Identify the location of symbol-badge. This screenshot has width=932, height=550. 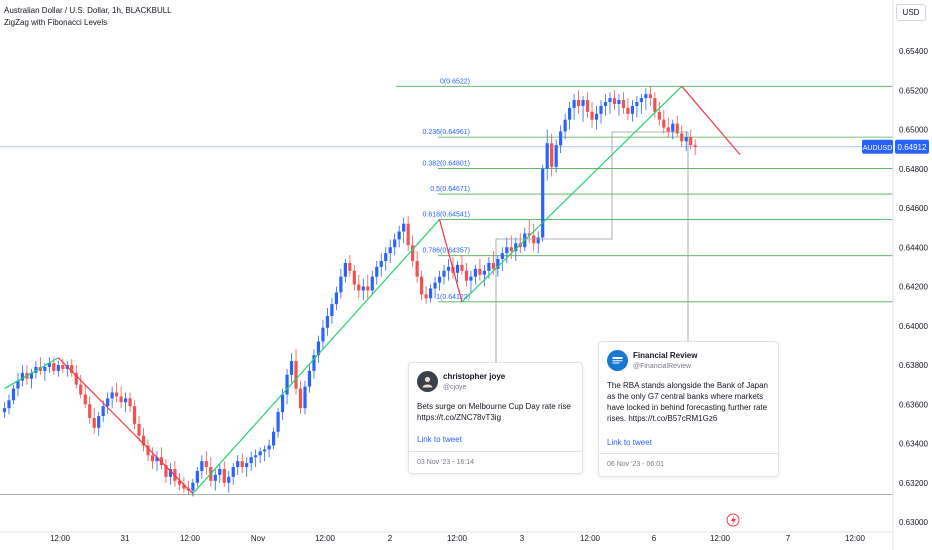
(877, 146).